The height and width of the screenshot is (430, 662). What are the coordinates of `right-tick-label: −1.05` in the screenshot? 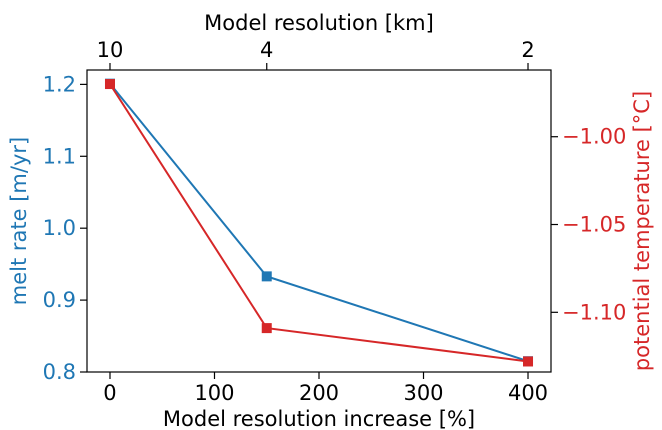 It's located at (594, 225).